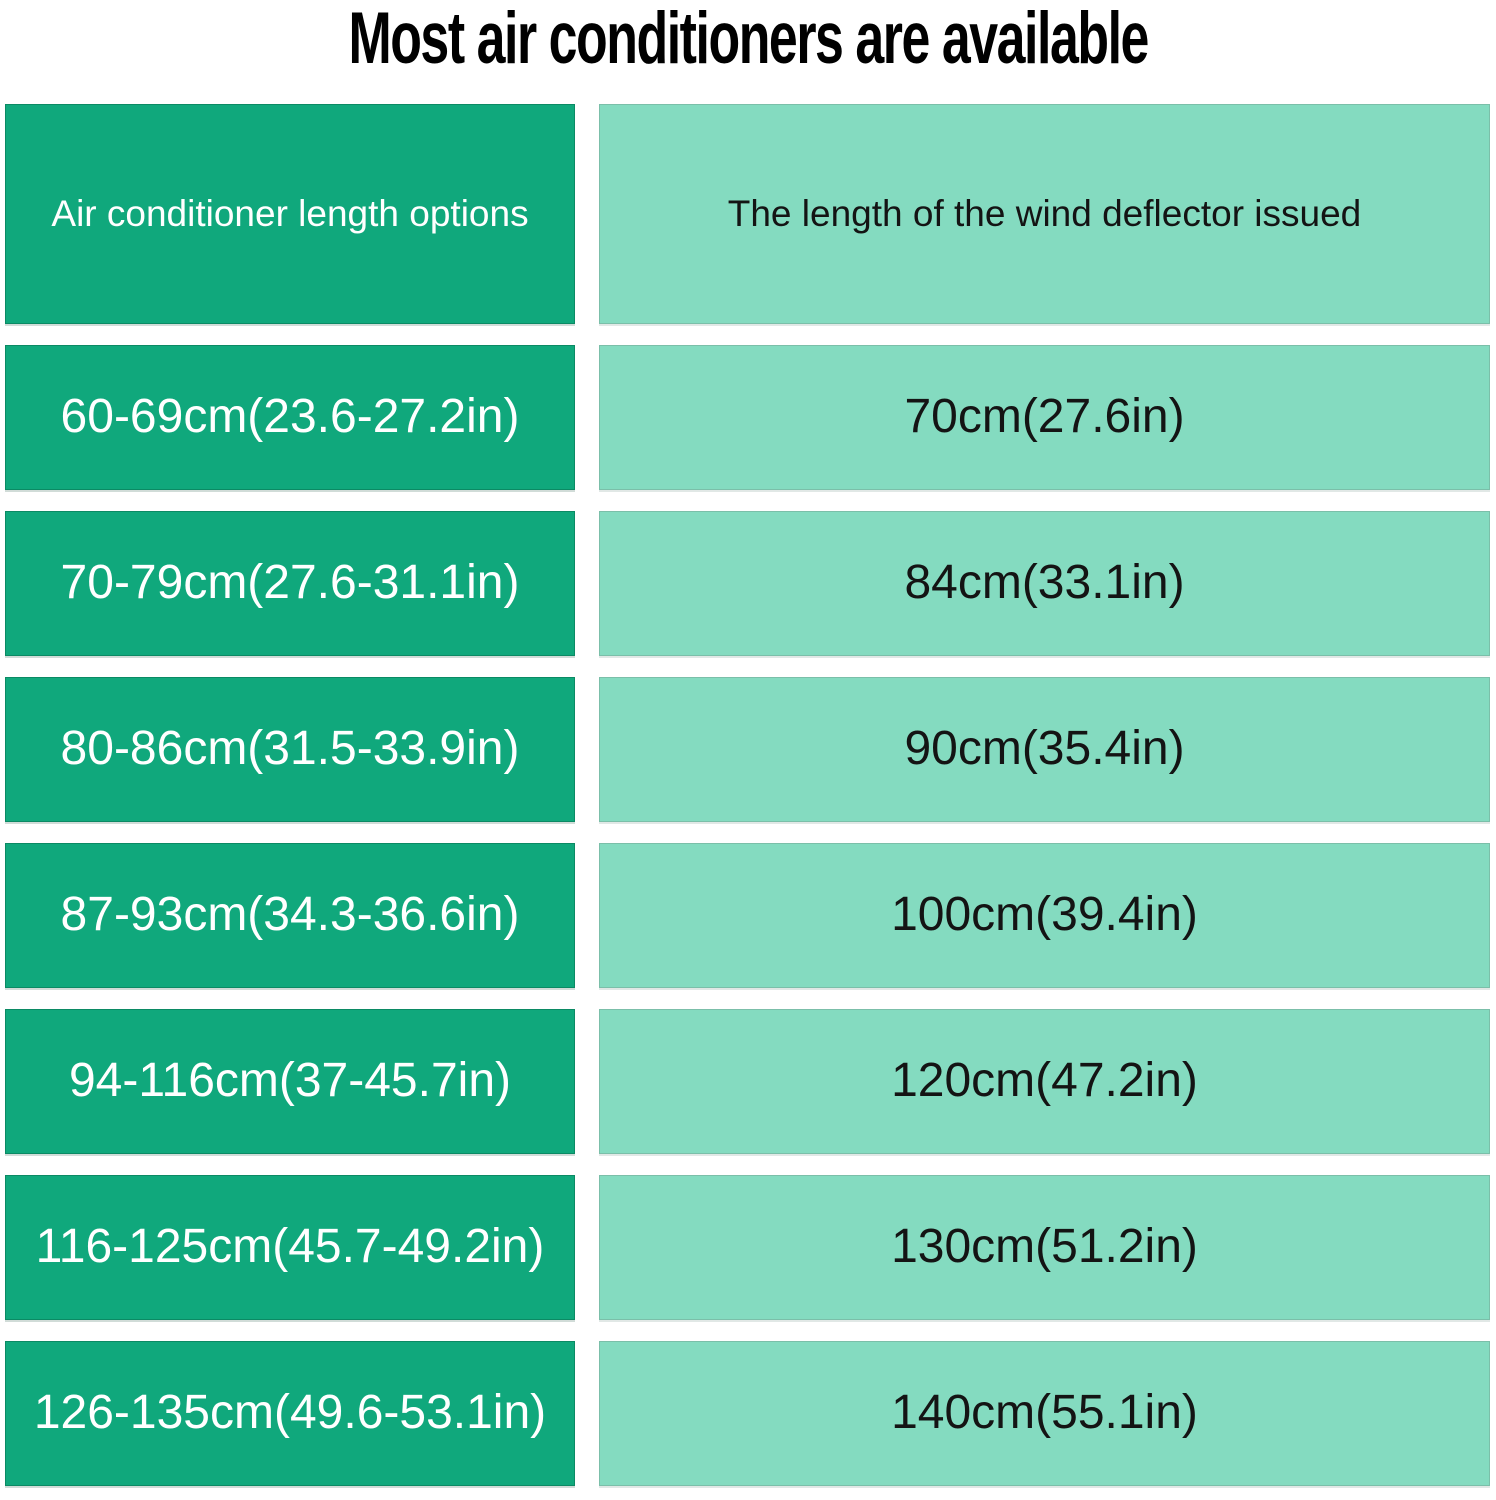 The height and width of the screenshot is (1500, 1496). What do you see at coordinates (290, 1413) in the screenshot?
I see `table-cell-ac-length: 126-135cm(49.6-53.1in)` at bounding box center [290, 1413].